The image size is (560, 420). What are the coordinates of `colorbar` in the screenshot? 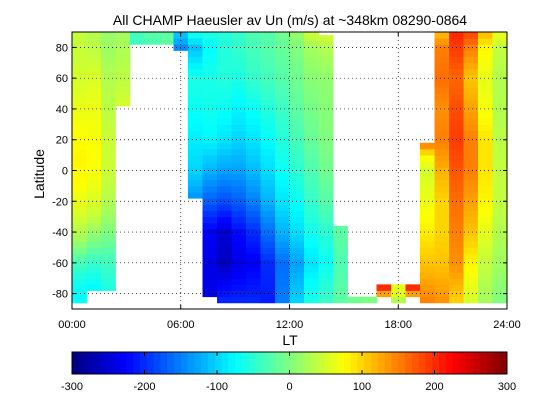 It's located at (289, 363).